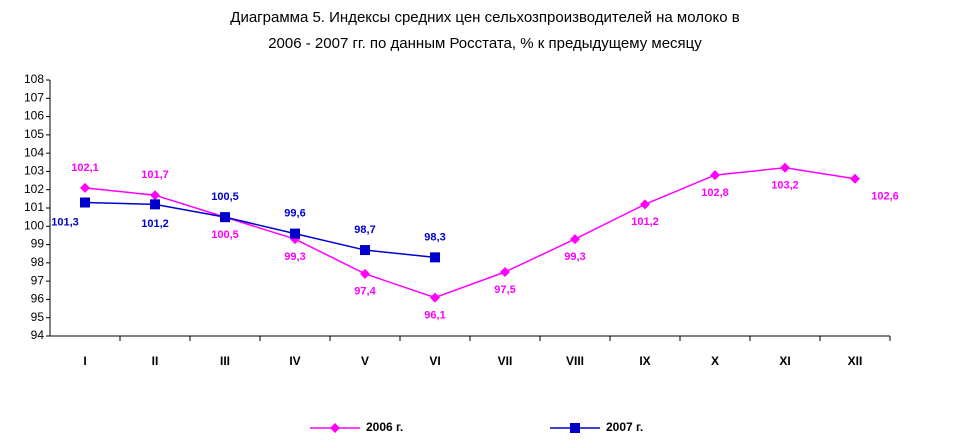 Image resolution: width=966 pixels, height=446 pixels. Describe the element at coordinates (34, 207) in the screenshot. I see `y-tick-label: 101` at that location.